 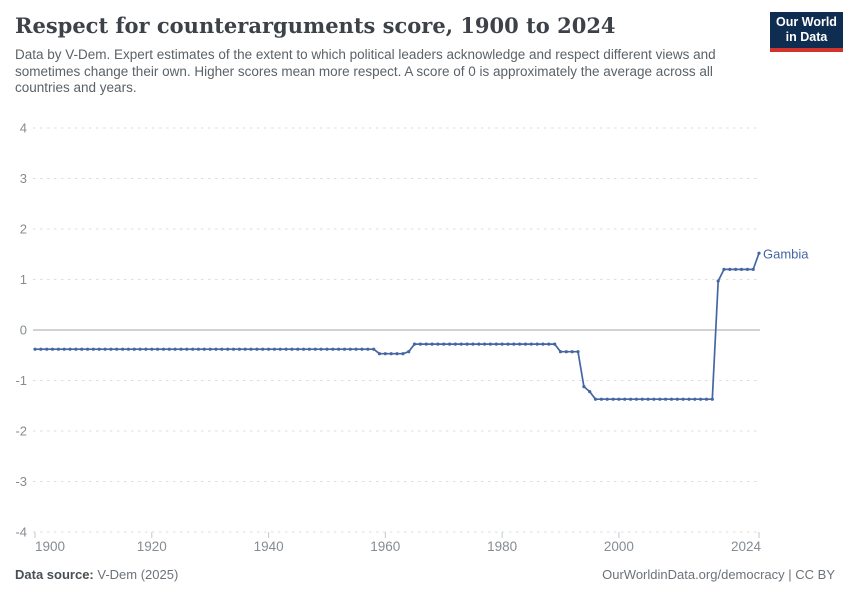 I want to click on x-tick-label: 1920, so click(x=152, y=546).